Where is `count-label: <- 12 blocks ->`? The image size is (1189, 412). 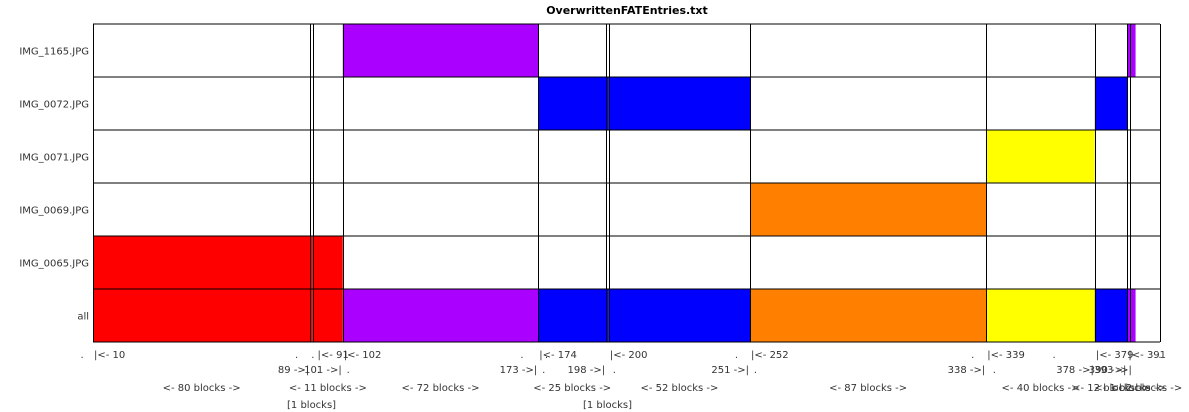 count-label: <- 12 blocks -> is located at coordinates (1111, 388).